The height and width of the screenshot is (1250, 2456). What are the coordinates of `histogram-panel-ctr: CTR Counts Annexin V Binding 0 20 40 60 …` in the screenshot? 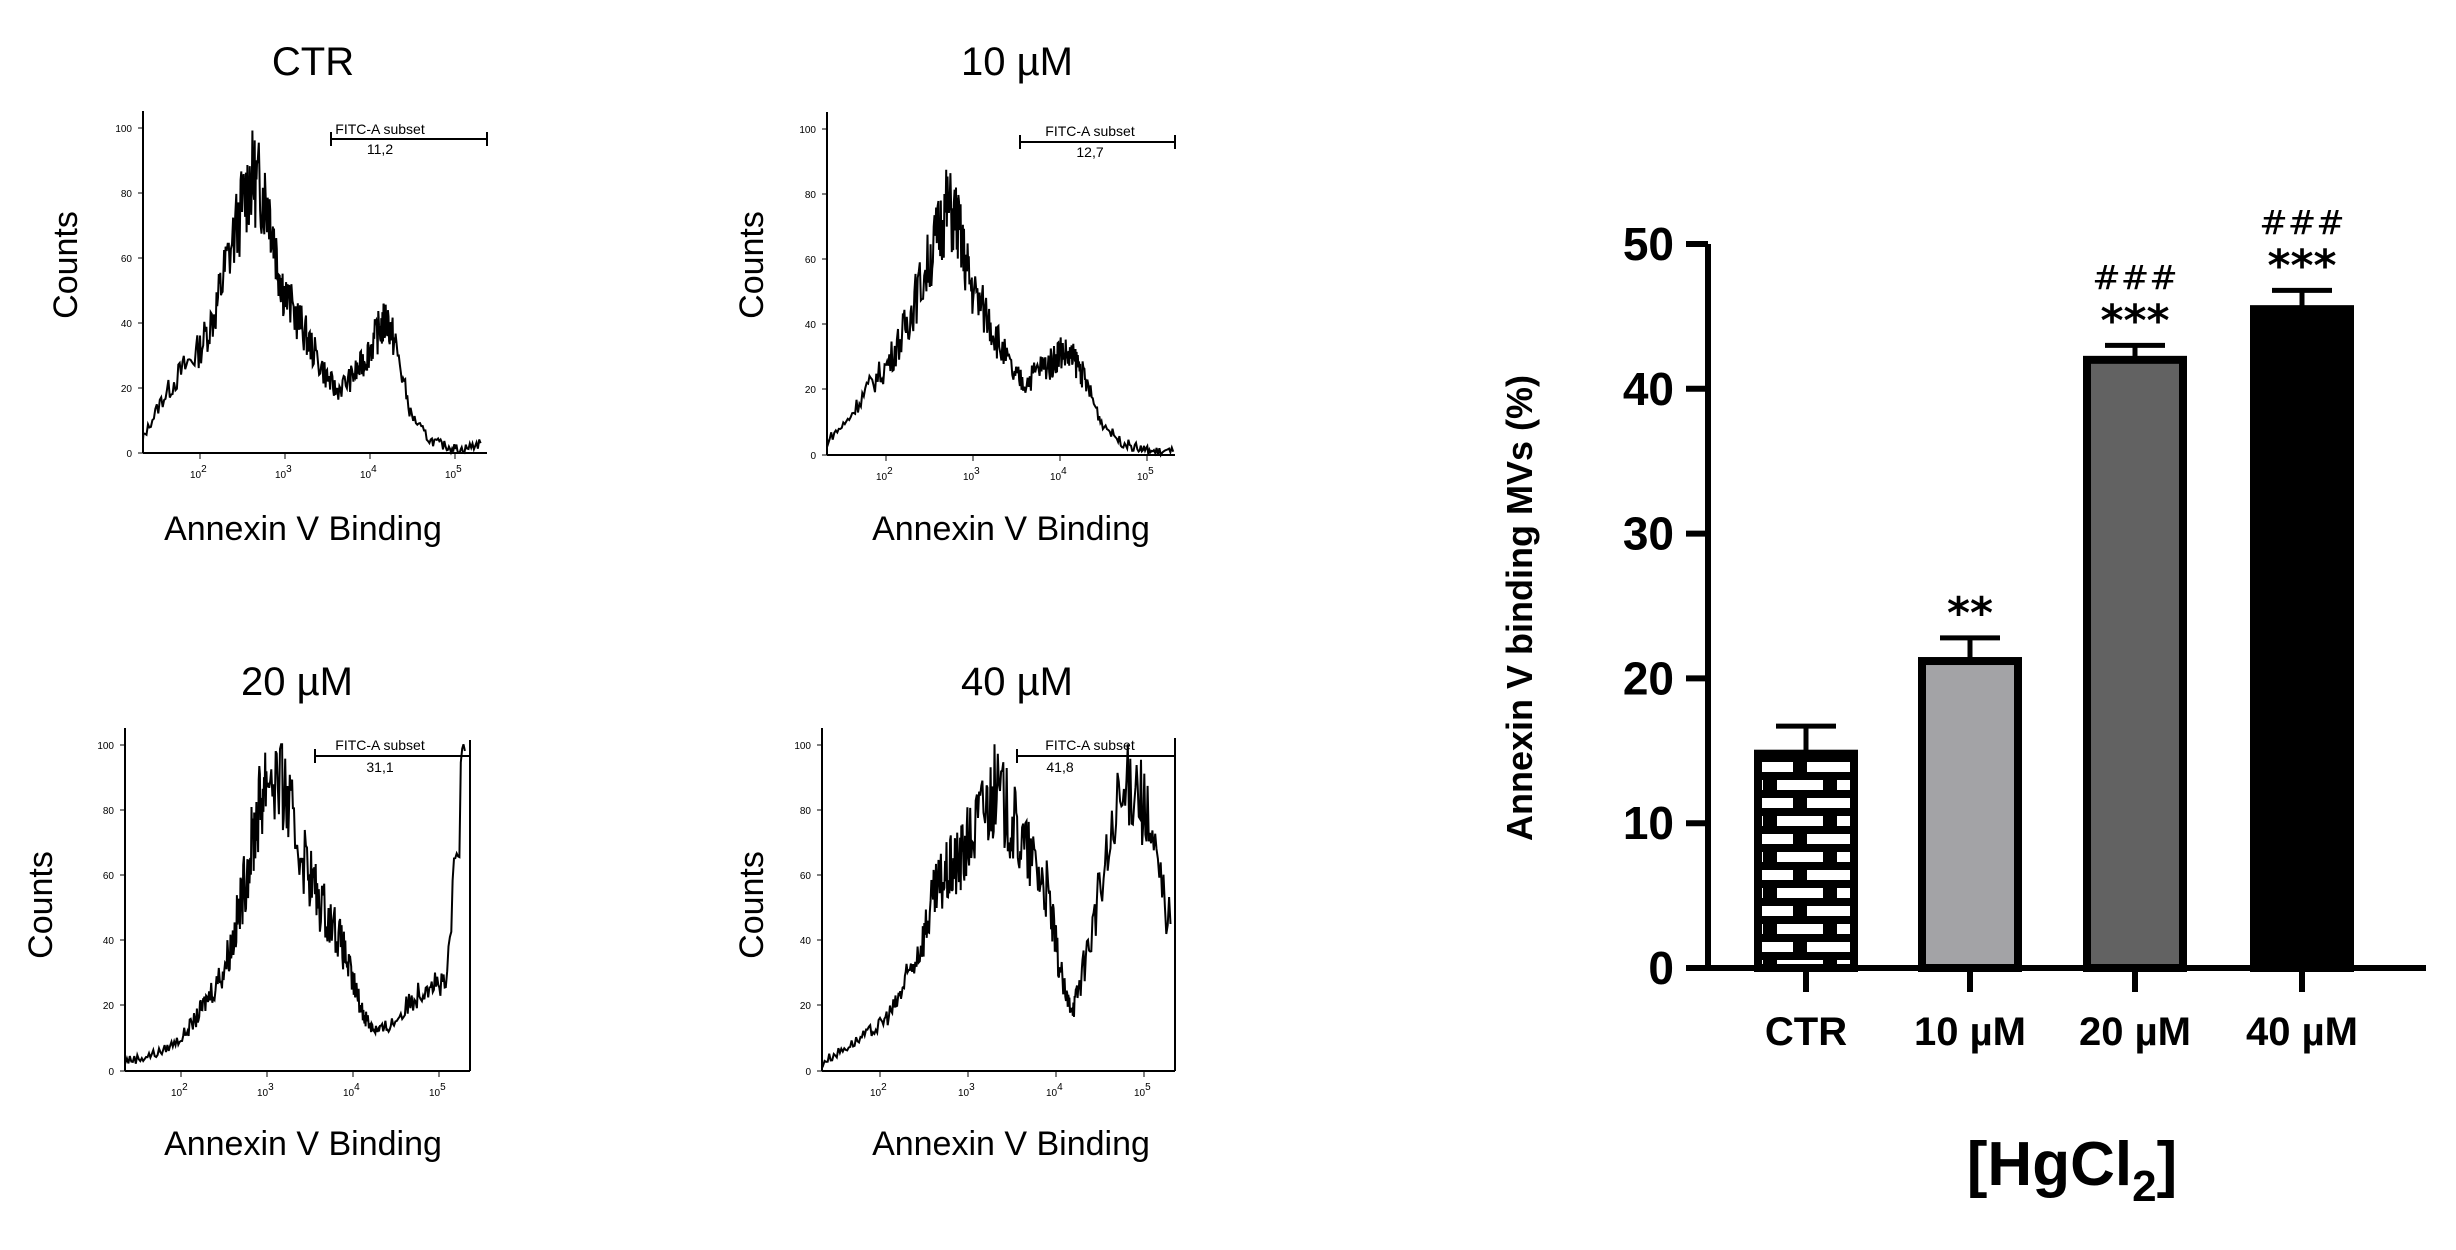 It's located at (267, 294).